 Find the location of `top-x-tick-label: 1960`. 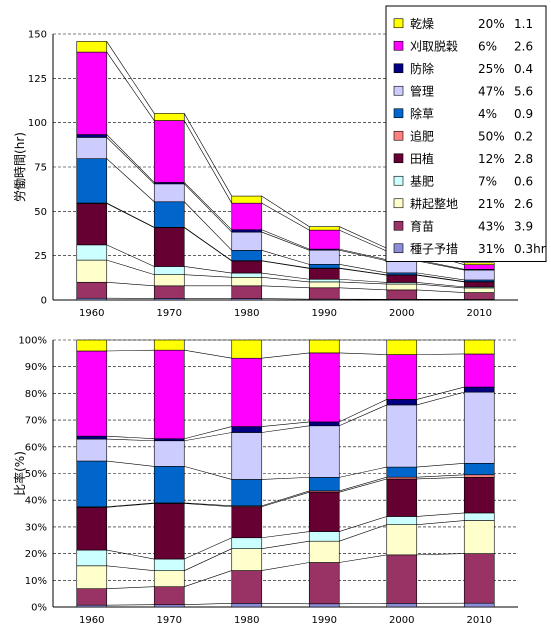

top-x-tick-label: 1960 is located at coordinates (91, 313).